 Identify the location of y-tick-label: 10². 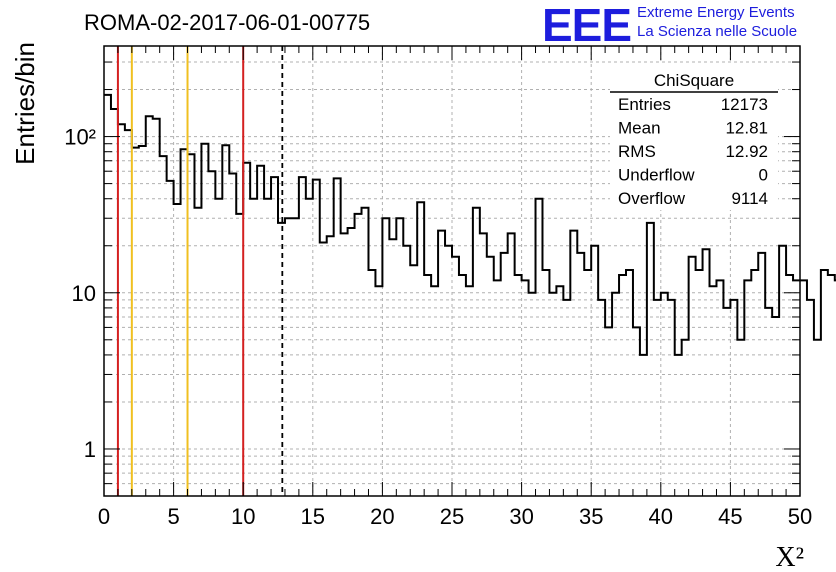
(80, 137).